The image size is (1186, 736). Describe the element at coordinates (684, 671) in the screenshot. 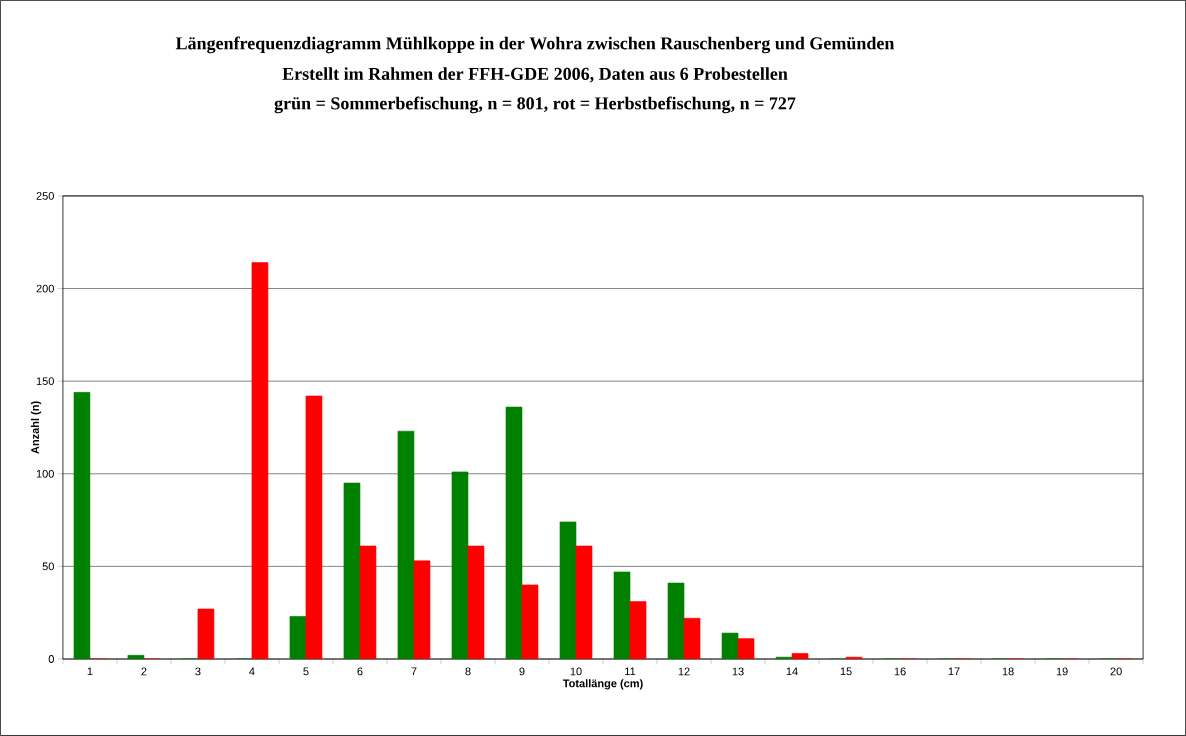

I see `x-tick-label: 12` at that location.